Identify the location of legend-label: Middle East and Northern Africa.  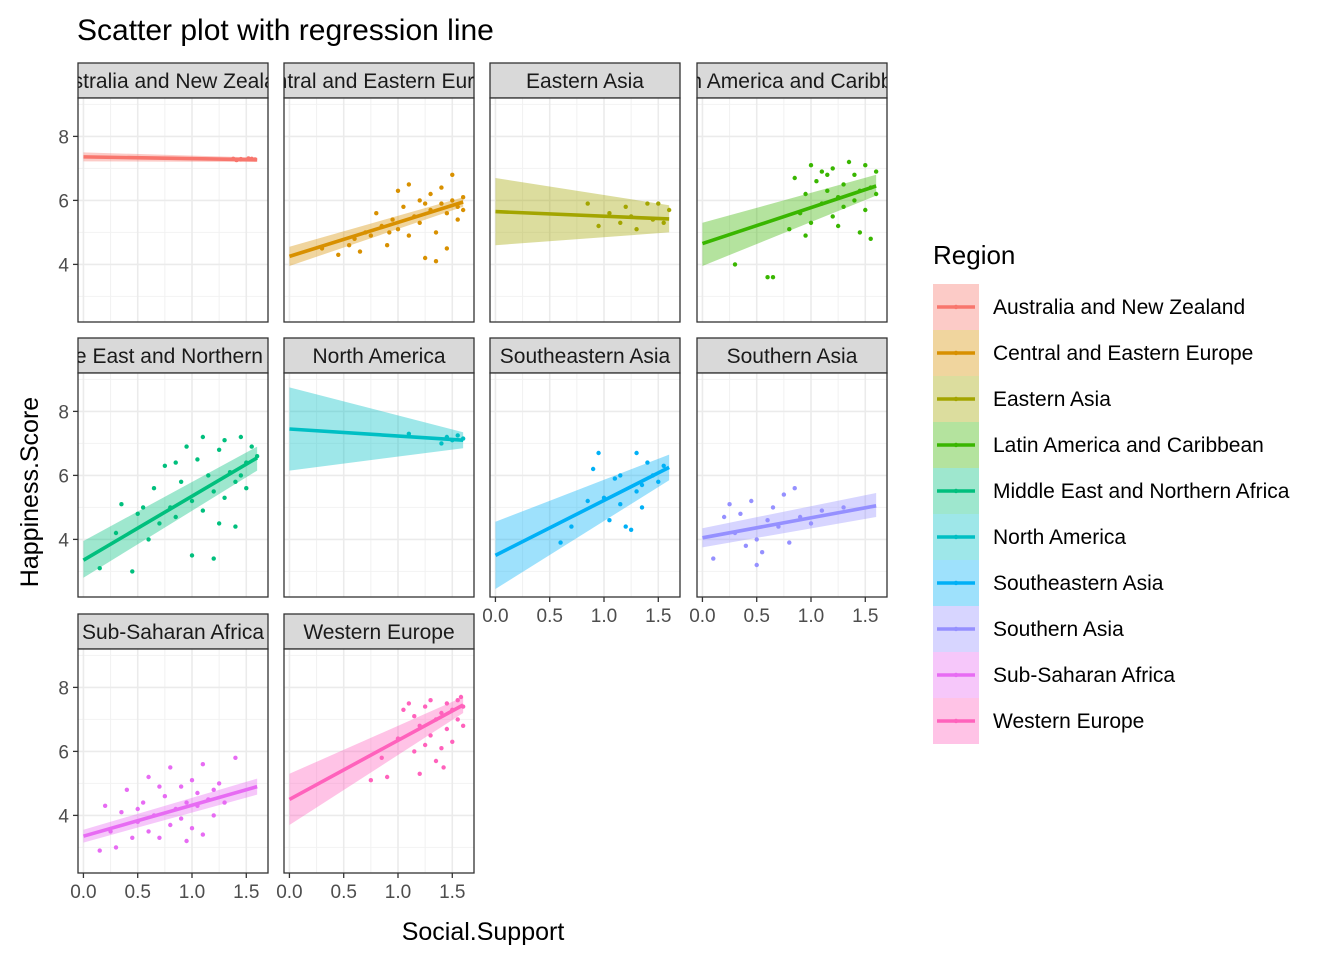
(1141, 491).